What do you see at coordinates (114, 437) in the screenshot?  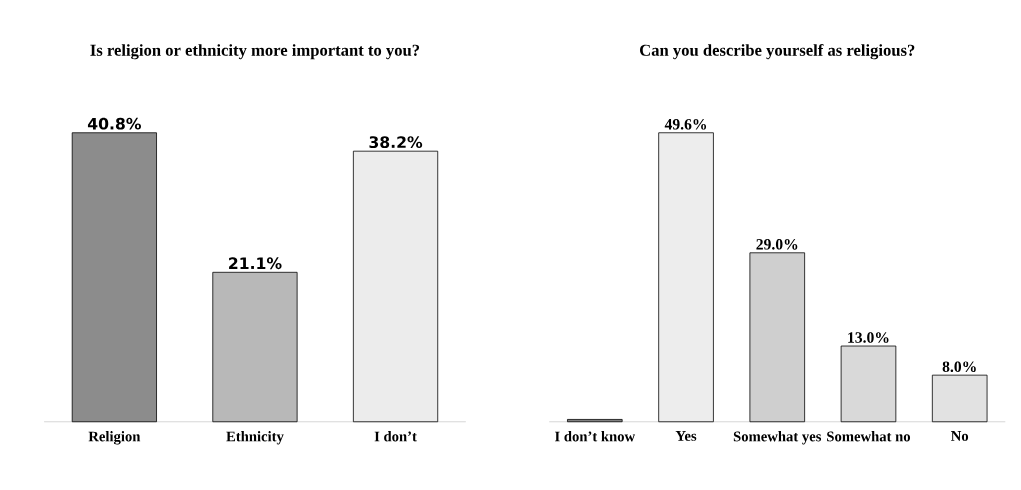 I see `x-tick-label: Religion` at bounding box center [114, 437].